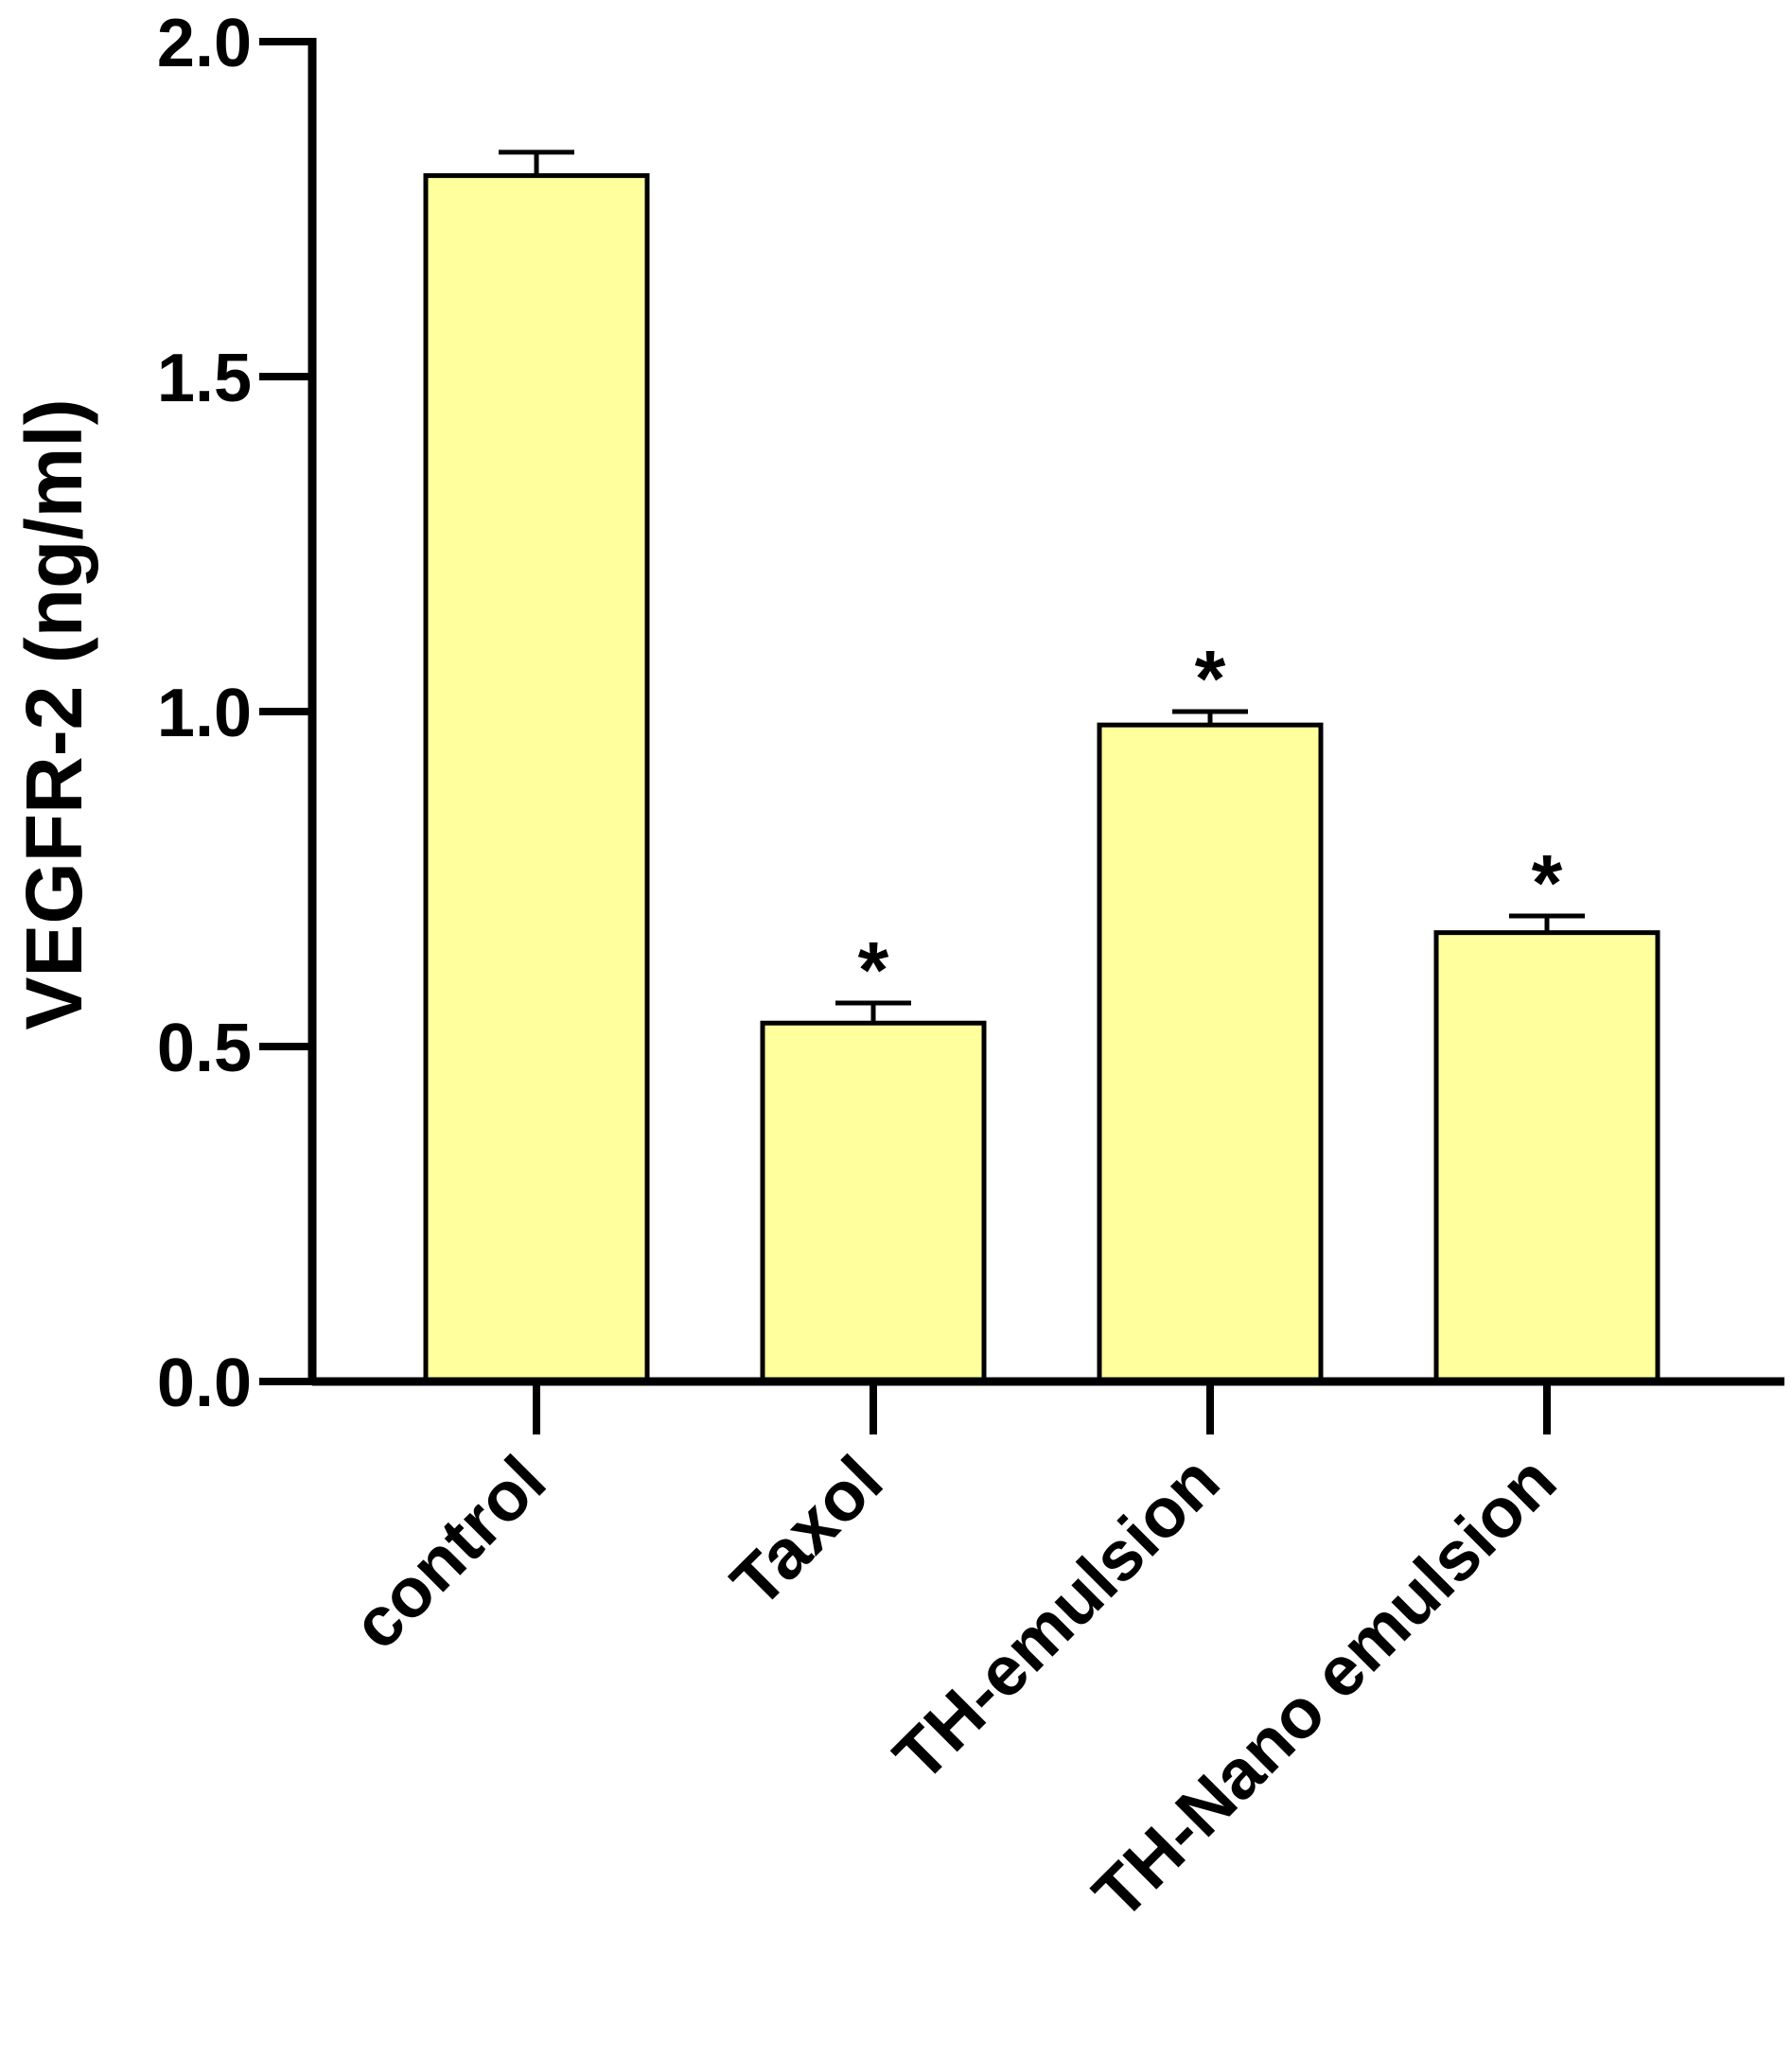 Image resolution: width=1792 pixels, height=2059 pixels. What do you see at coordinates (1547, 883) in the screenshot?
I see `significance-mark-3: *` at bounding box center [1547, 883].